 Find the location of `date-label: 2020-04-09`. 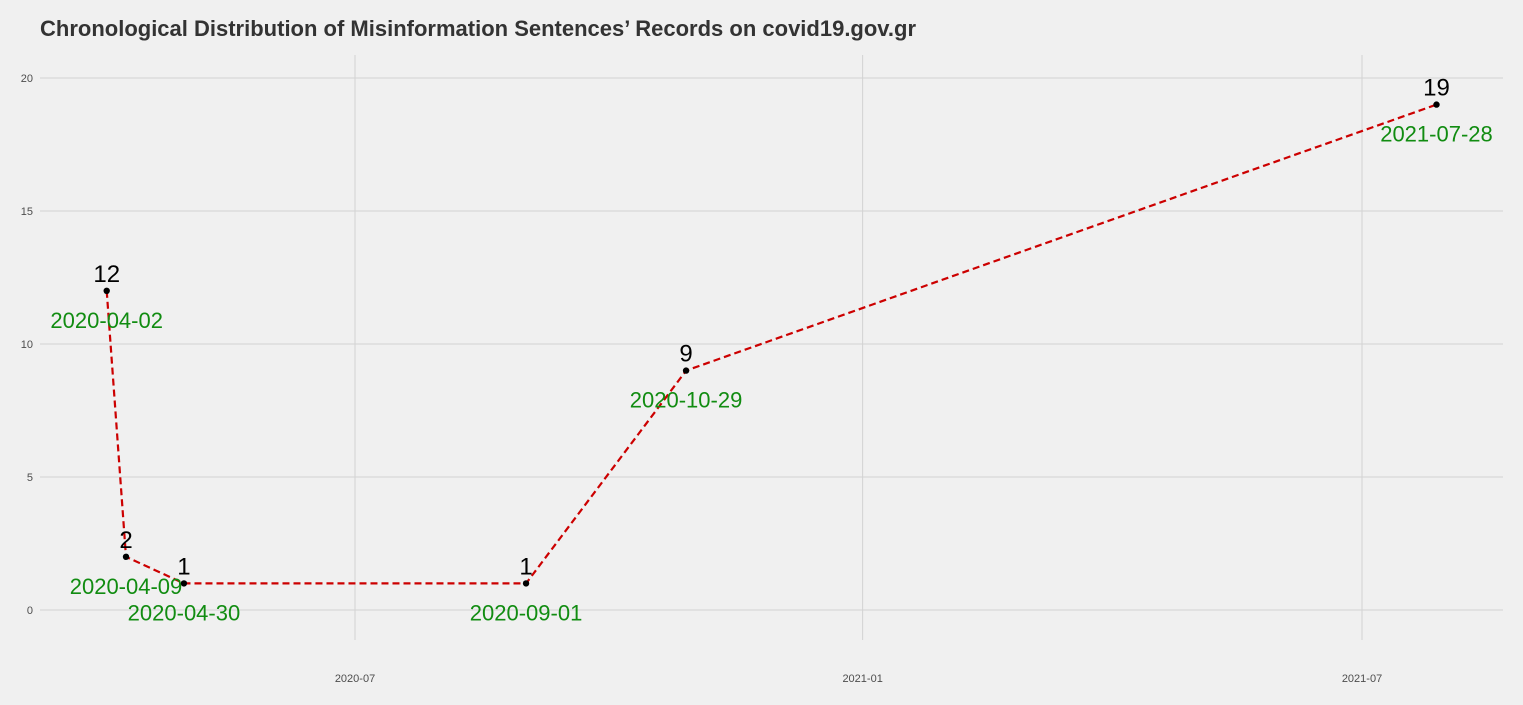

date-label: 2020-04-09 is located at coordinates (126, 586).